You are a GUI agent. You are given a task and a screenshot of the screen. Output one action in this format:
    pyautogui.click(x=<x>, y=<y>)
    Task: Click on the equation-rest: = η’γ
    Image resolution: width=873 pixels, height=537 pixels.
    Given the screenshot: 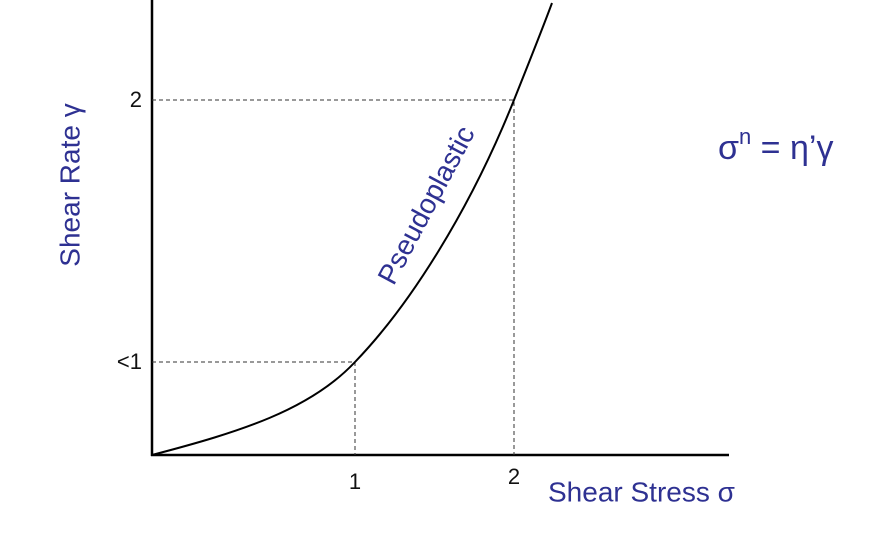 What is the action you would take?
    pyautogui.click(x=792, y=148)
    